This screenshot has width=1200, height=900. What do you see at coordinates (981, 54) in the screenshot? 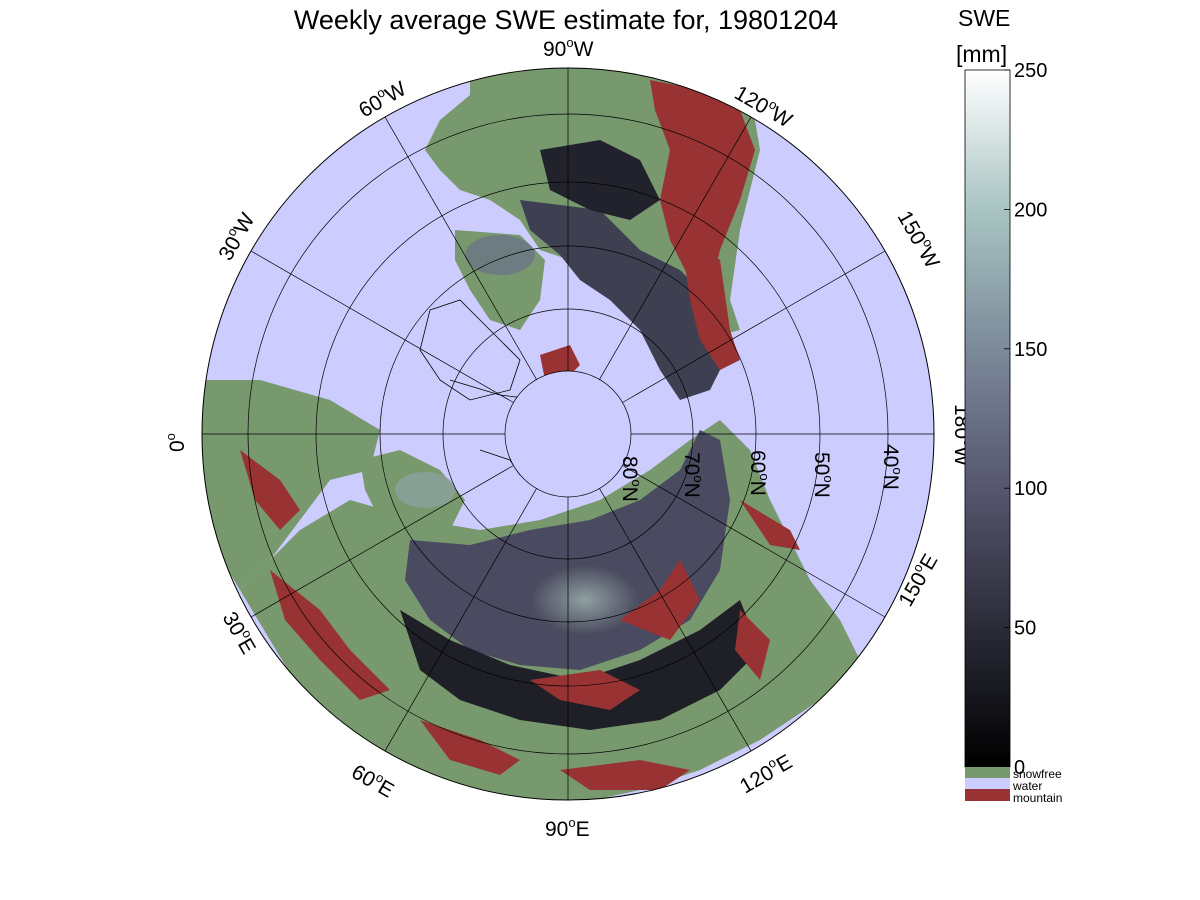
I see `colorbar-units: [mm]` at bounding box center [981, 54].